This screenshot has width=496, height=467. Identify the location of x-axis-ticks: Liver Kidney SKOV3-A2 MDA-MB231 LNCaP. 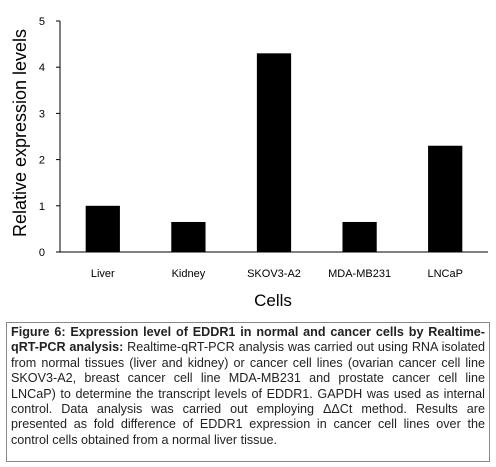
(277, 274).